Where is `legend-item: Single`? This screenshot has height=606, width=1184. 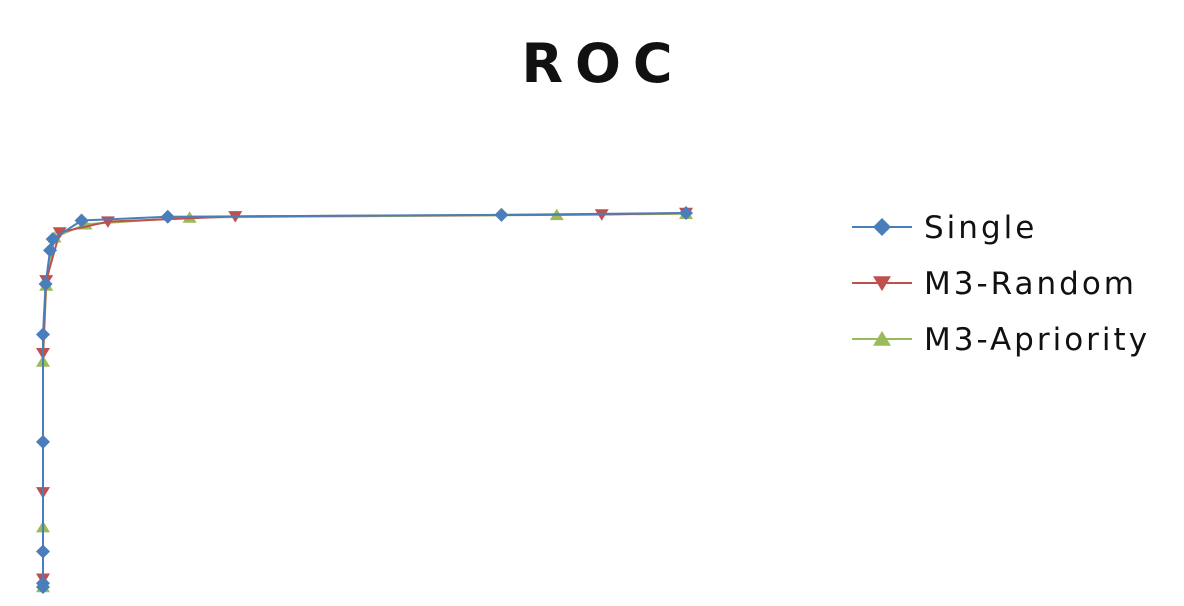 legend-item: Single is located at coordinates (944, 228).